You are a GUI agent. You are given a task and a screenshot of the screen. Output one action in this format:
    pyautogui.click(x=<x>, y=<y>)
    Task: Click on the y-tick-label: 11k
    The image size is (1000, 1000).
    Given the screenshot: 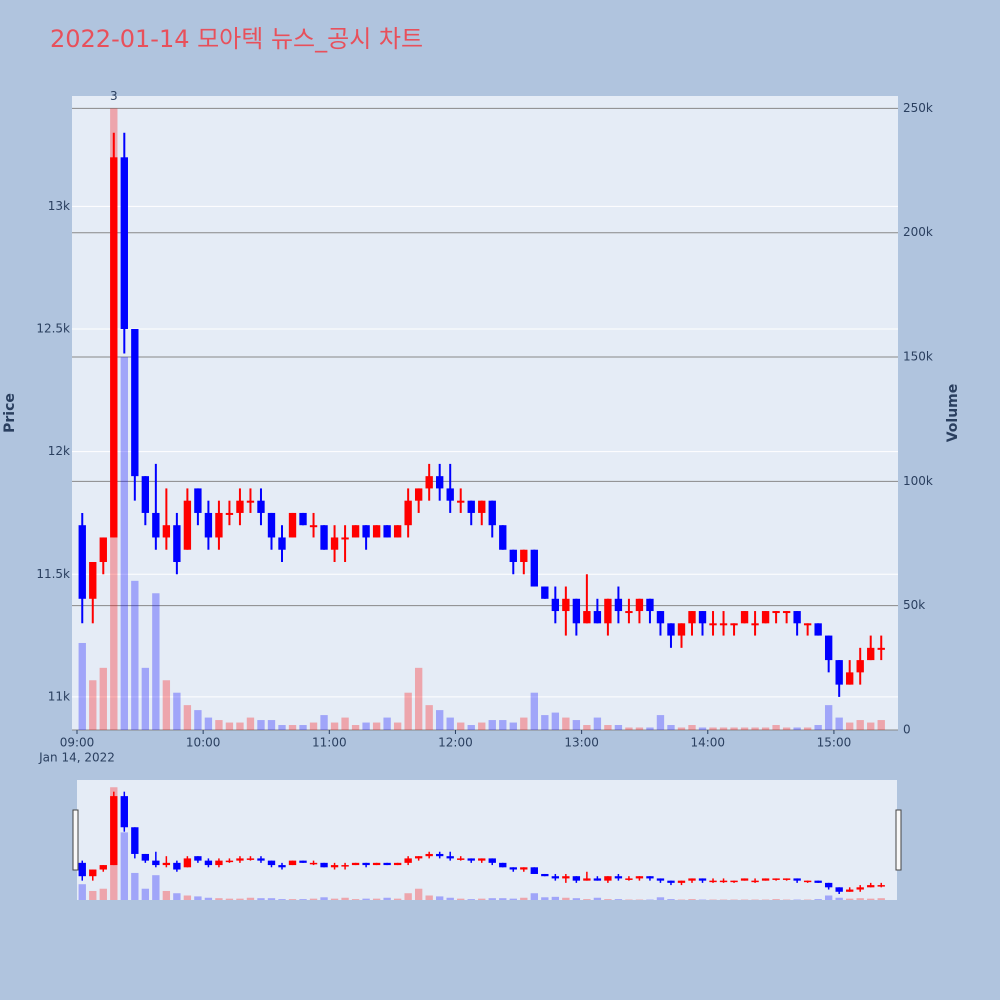 What is the action you would take?
    pyautogui.click(x=59, y=696)
    